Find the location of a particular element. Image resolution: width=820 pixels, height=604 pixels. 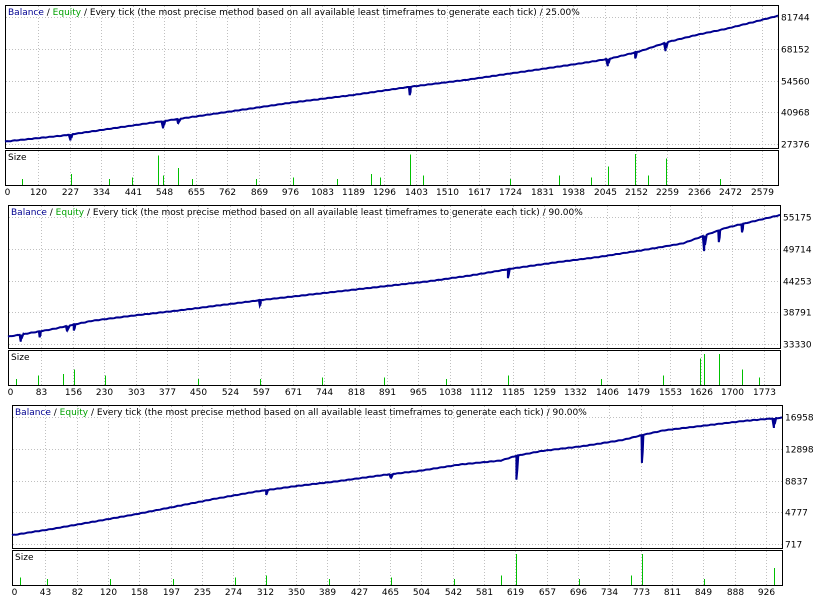

x-tick-label: 465 is located at coordinates (390, 593).